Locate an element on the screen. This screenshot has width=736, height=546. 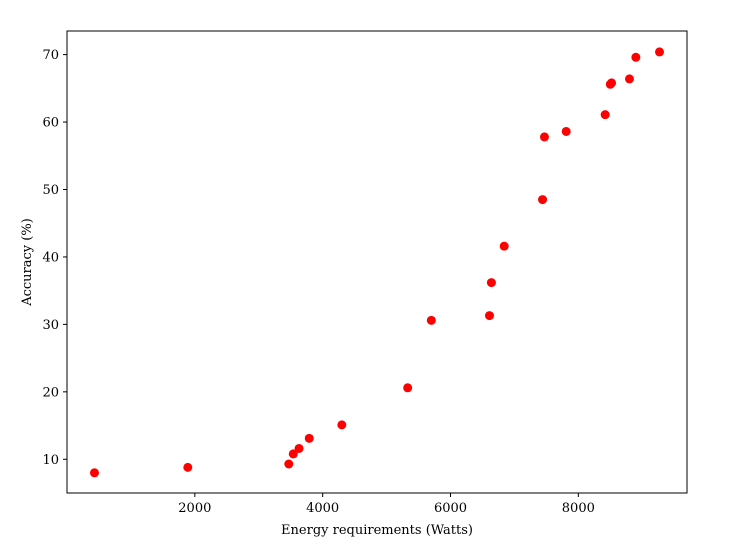
x-axis-ticks: 2000 4000 6000 8000 is located at coordinates (386, 504).